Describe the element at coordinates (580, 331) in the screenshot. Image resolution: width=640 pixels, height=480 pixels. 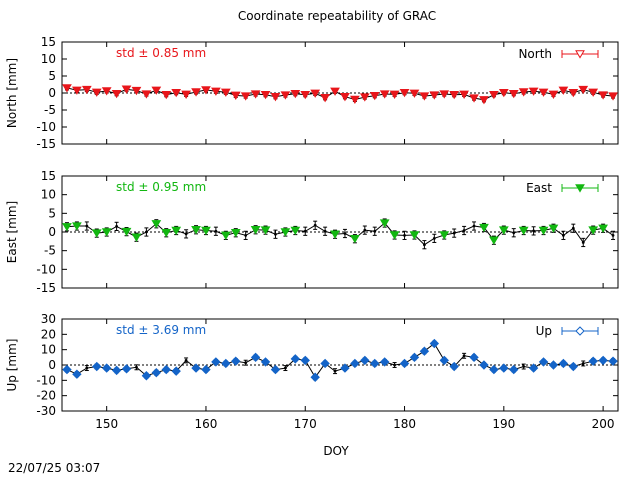
I see `up-legend-marker` at that location.